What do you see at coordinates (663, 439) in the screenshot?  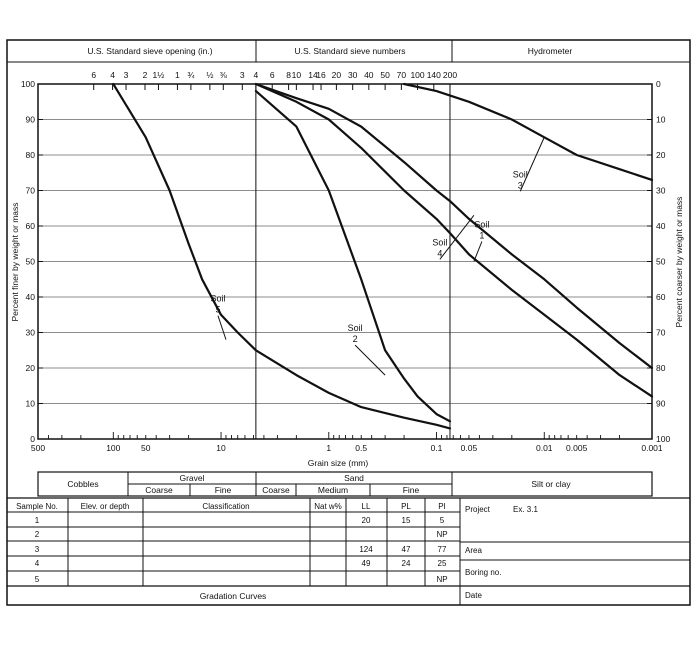 I see `y-tick-label-right: 100` at bounding box center [663, 439].